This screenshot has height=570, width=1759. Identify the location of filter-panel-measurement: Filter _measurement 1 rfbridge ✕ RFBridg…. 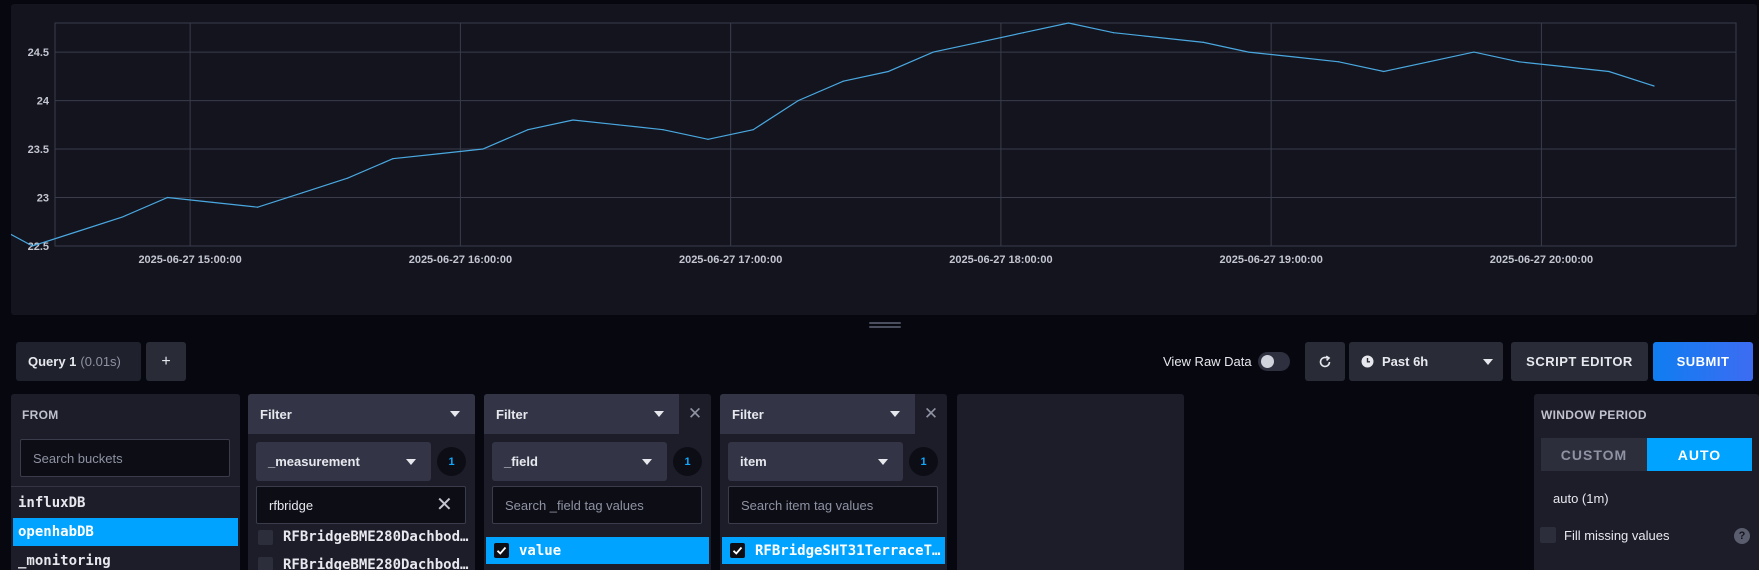
(361, 482).